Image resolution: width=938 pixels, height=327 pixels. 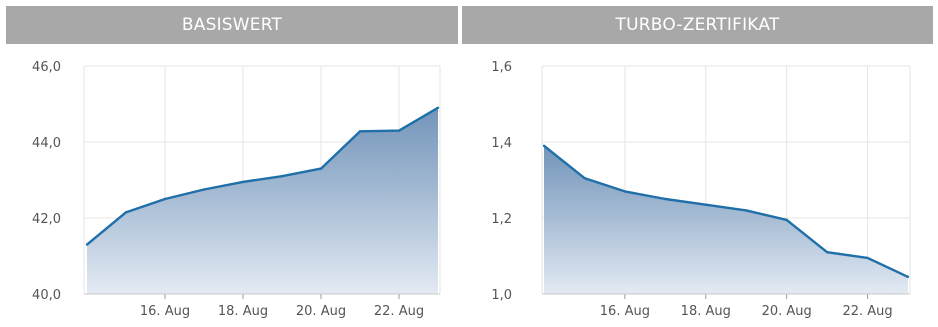 What do you see at coordinates (697, 25) in the screenshot?
I see `turbo-zertifikat-header: TURBO-ZERTIFIKAT` at bounding box center [697, 25].